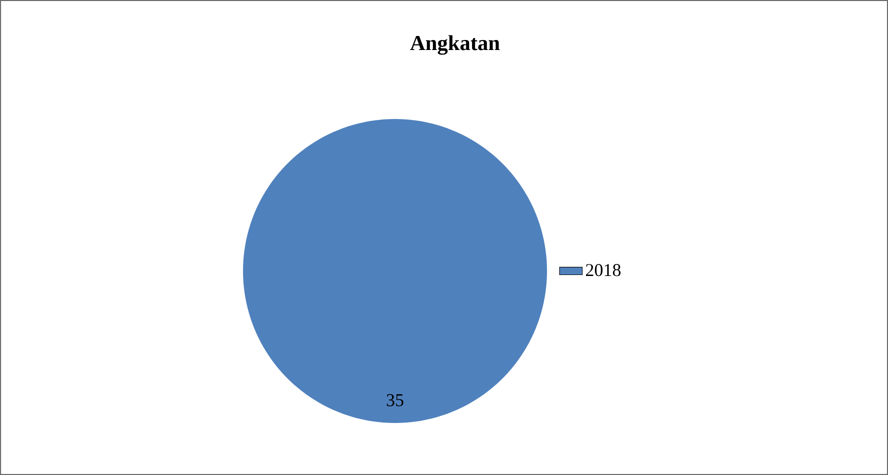  Describe the element at coordinates (395, 400) in the screenshot. I see `data-label: 35` at that location.